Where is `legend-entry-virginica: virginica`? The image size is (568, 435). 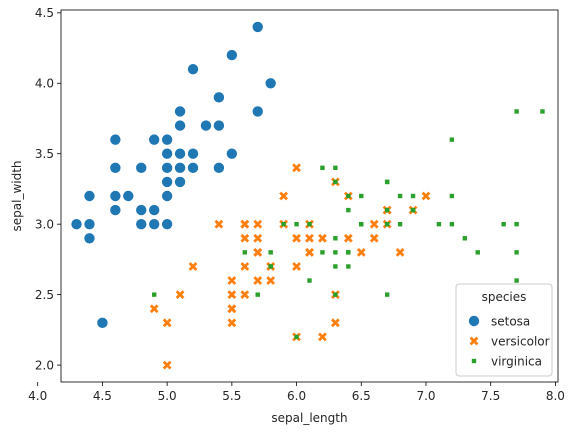
legend-entry-virginica: virginica is located at coordinates (506, 361).